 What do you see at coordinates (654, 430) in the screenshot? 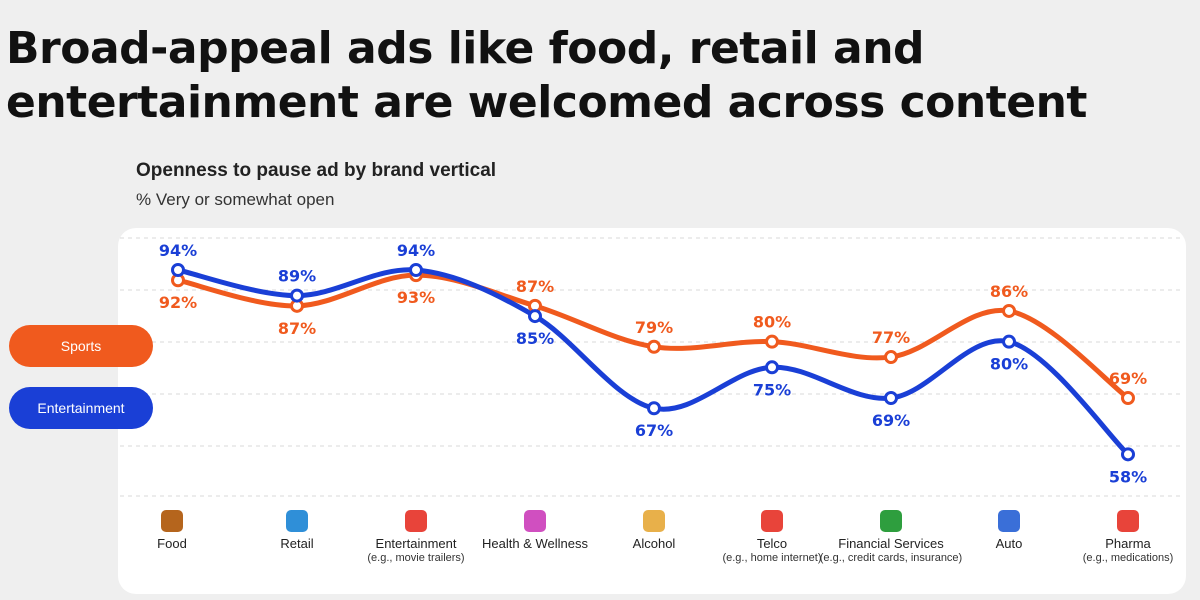
I see `data-label-entertainment: 67%` at bounding box center [654, 430].